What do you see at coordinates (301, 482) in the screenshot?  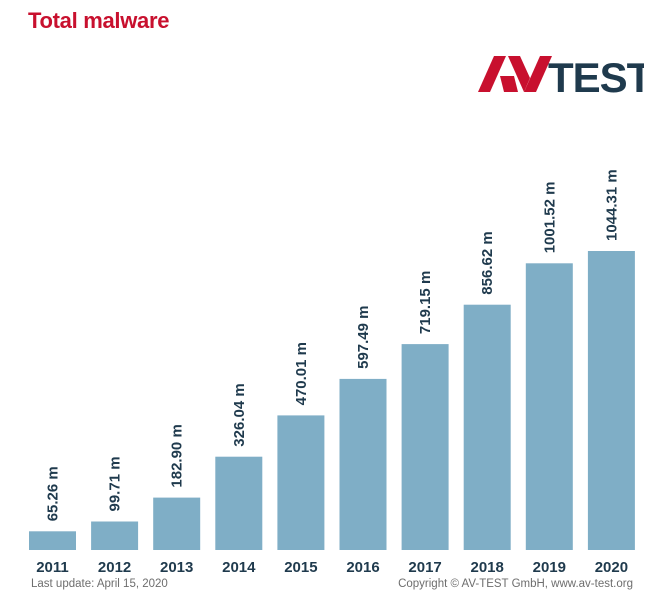 I see `bar-2015` at bounding box center [301, 482].